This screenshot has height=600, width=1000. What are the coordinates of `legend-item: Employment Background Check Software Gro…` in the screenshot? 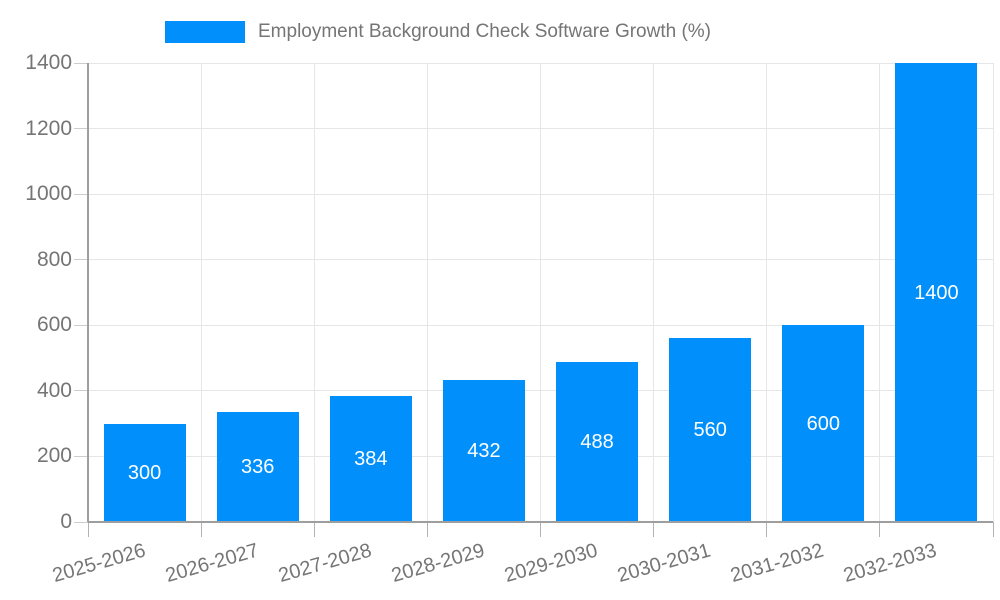 It's located at (438, 32).